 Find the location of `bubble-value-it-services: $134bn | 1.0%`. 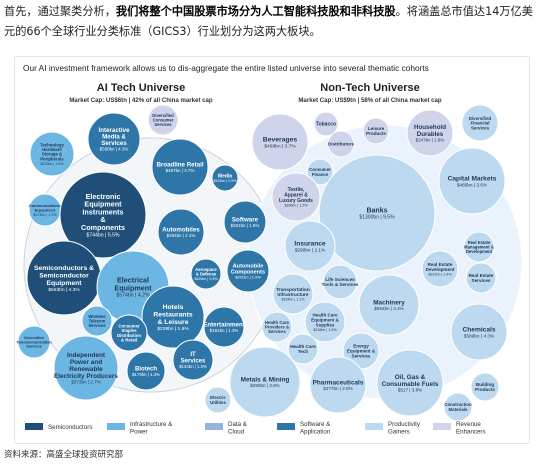

bubble-value-it-services: $134bn | 1.0% is located at coordinates (193, 366).